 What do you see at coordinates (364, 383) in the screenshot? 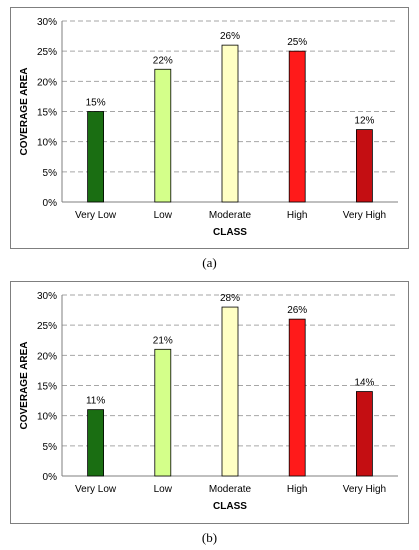
I see `data-label: 14%` at bounding box center [364, 383].